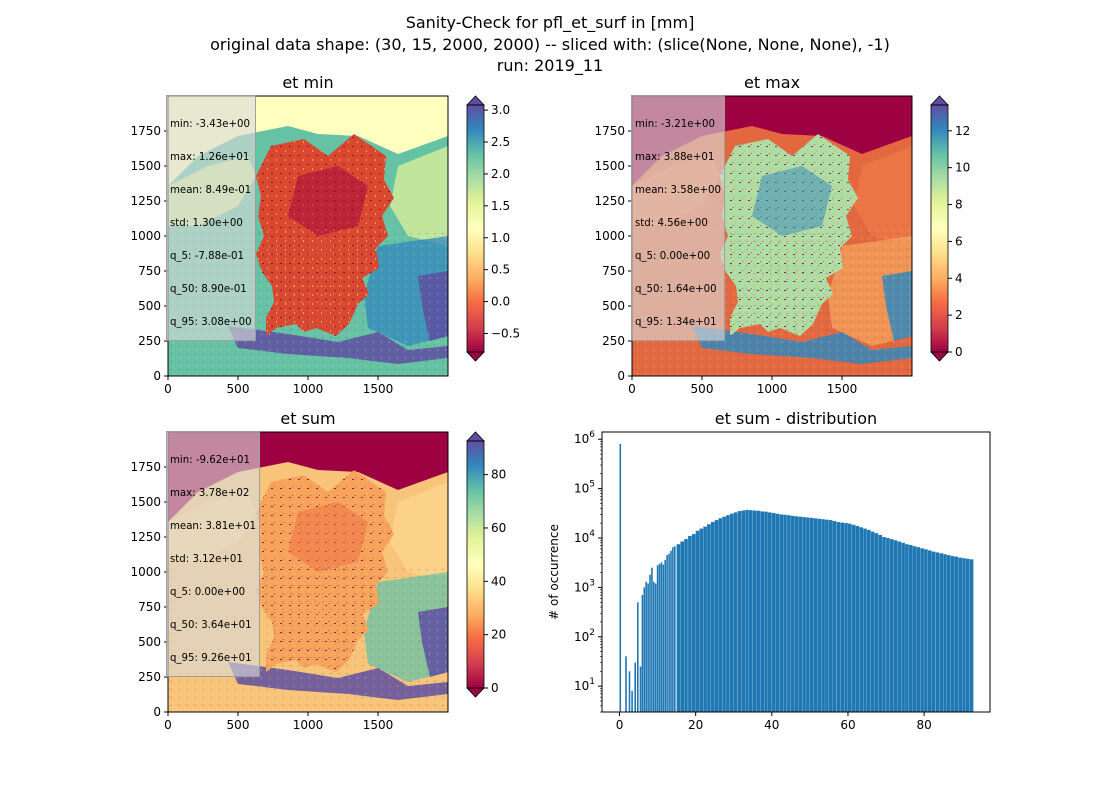 The width and height of the screenshot is (1100, 800). What do you see at coordinates (500, 174) in the screenshot?
I see `colorbar-tick-label: 2.0` at bounding box center [500, 174].